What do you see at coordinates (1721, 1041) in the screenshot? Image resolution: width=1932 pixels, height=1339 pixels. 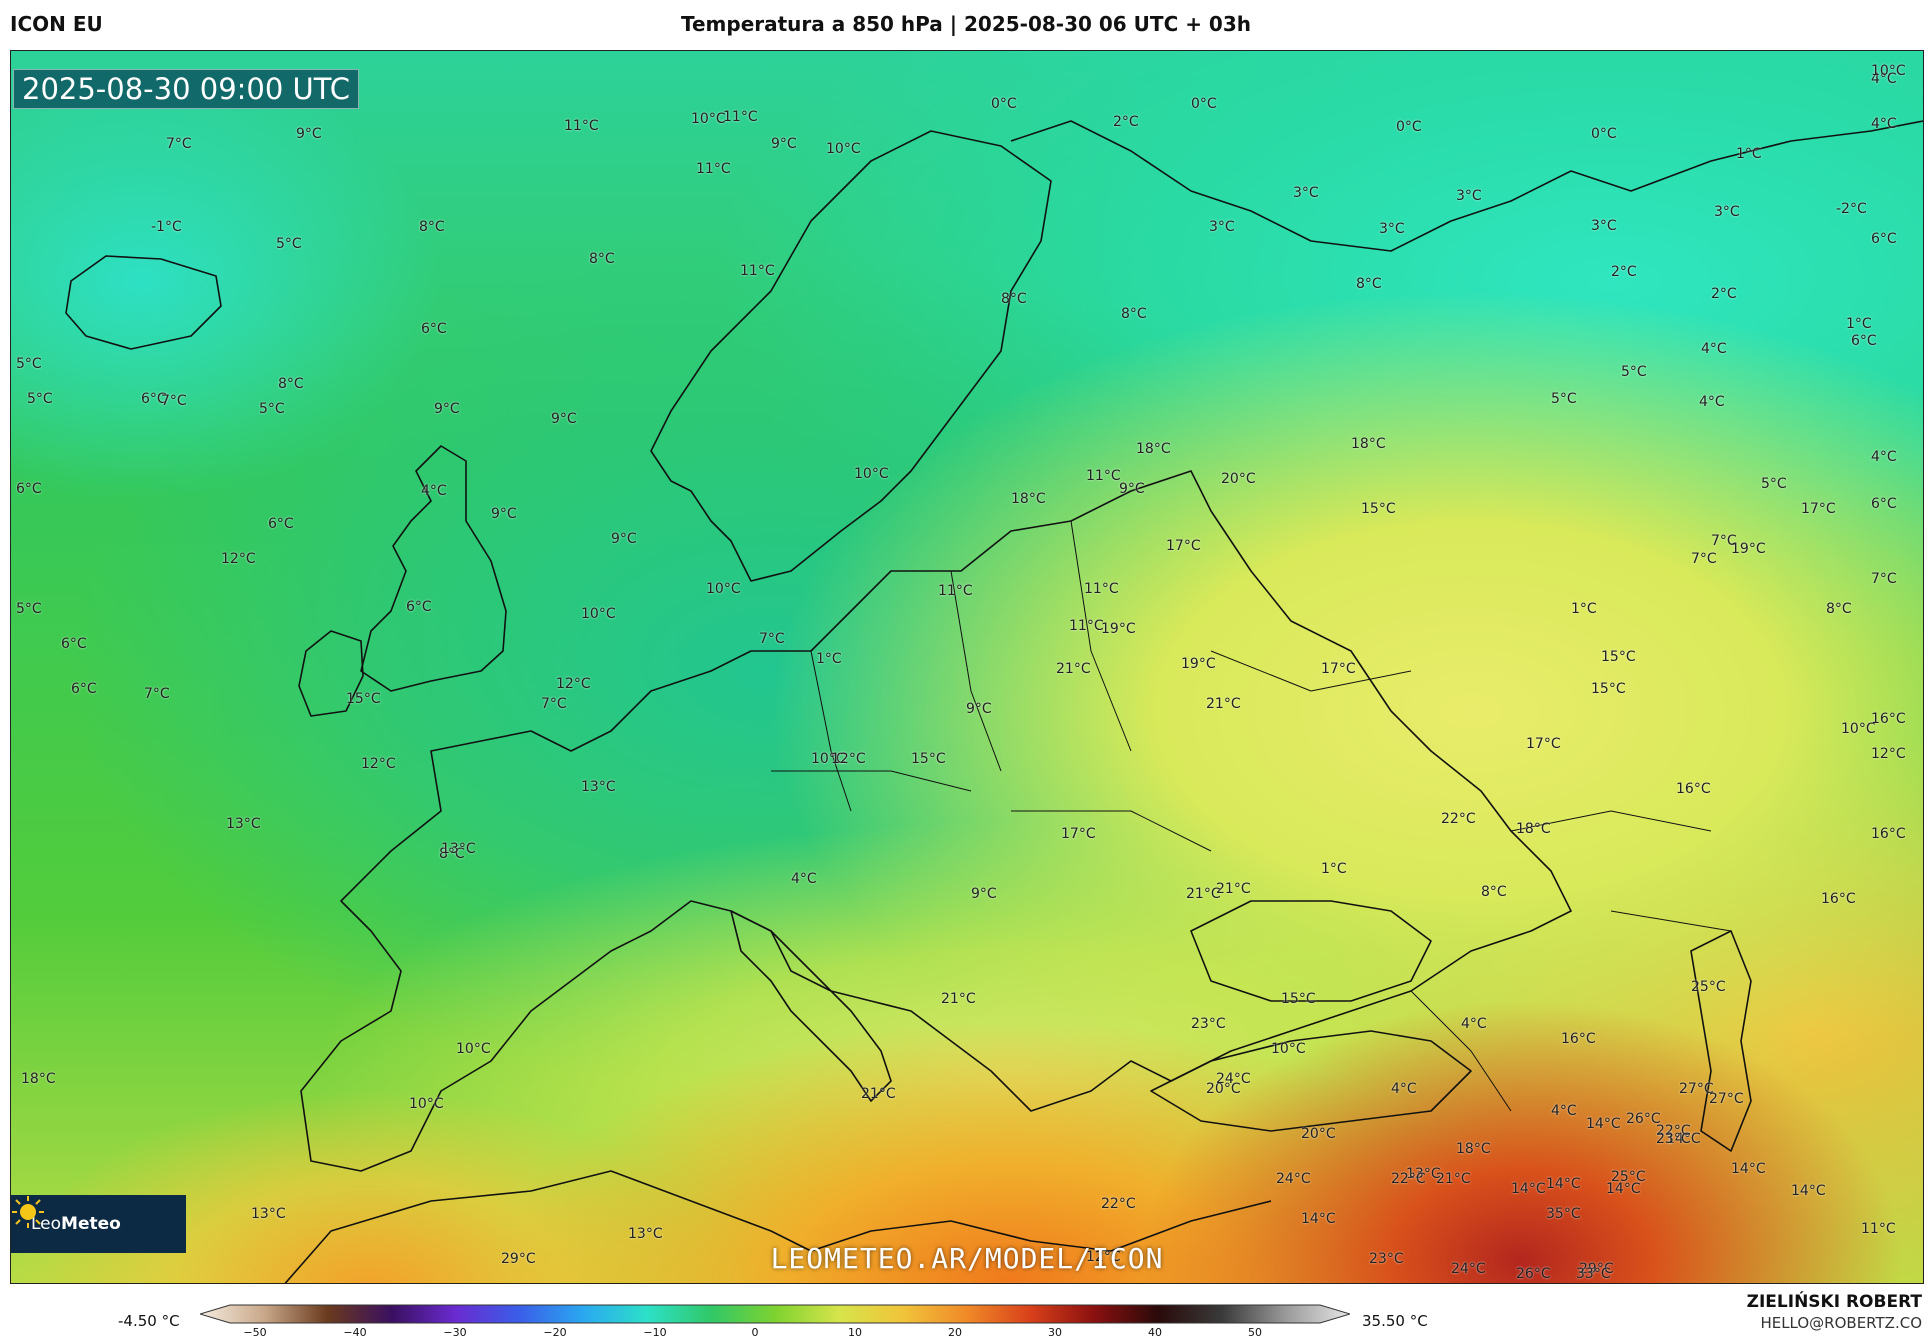 I see `caspian-sea-outline` at bounding box center [1721, 1041].